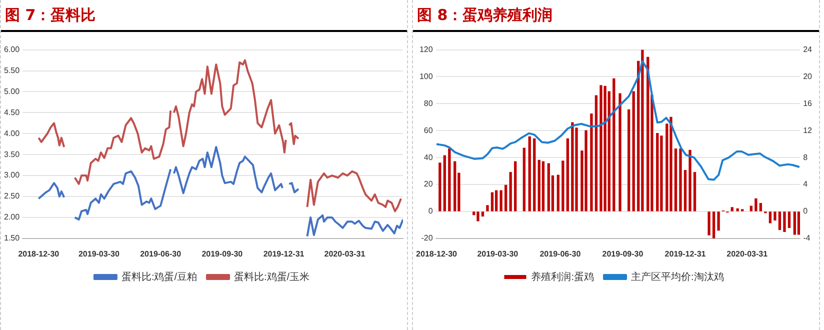  Describe the element at coordinates (12, 238) in the screenshot. I see `y-tick-label: 1.50` at that location.